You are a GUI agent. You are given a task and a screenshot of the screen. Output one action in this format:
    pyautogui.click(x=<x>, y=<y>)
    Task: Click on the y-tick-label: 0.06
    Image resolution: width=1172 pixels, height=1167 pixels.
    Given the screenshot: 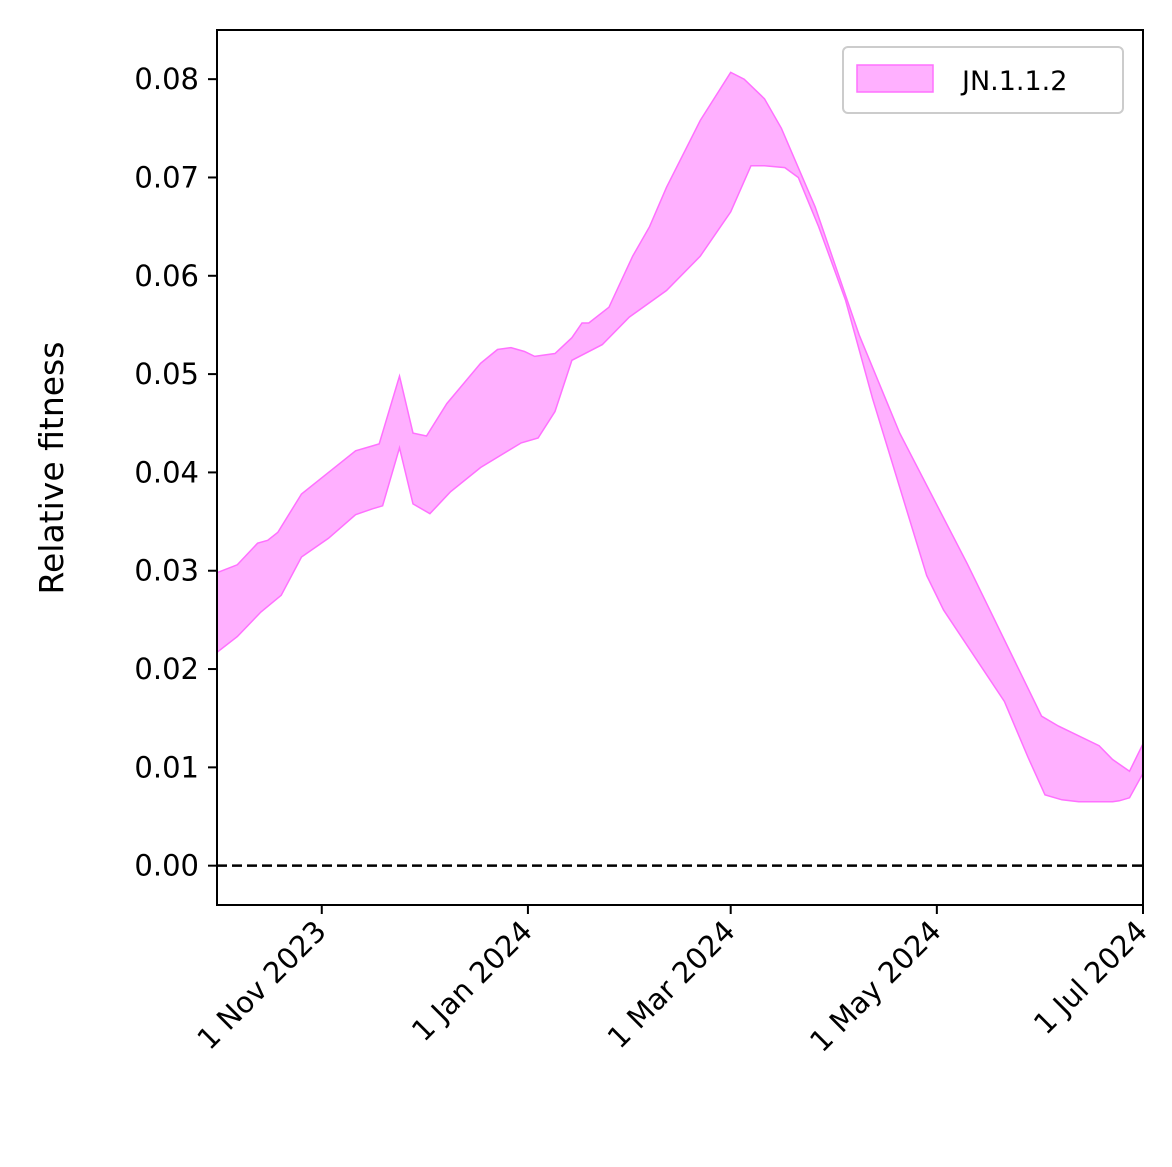 What is the action you would take?
    pyautogui.click(x=166, y=276)
    